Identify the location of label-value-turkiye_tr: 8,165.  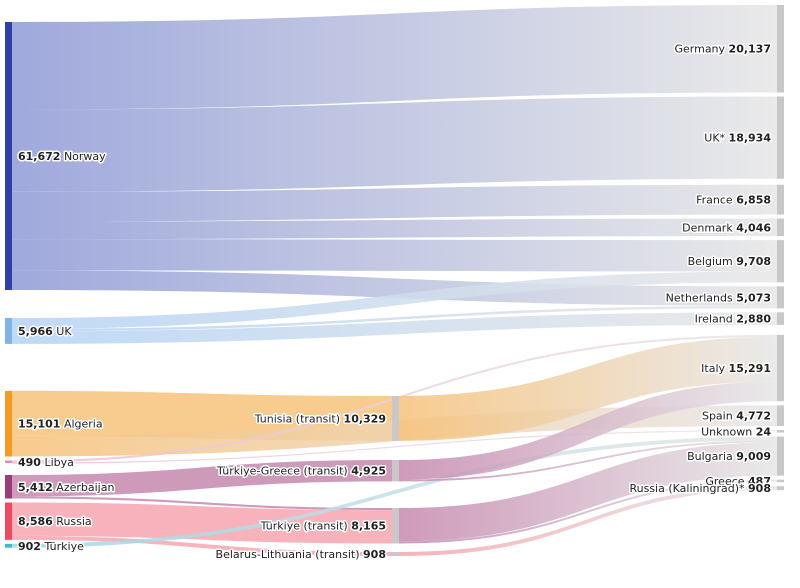
(368, 526).